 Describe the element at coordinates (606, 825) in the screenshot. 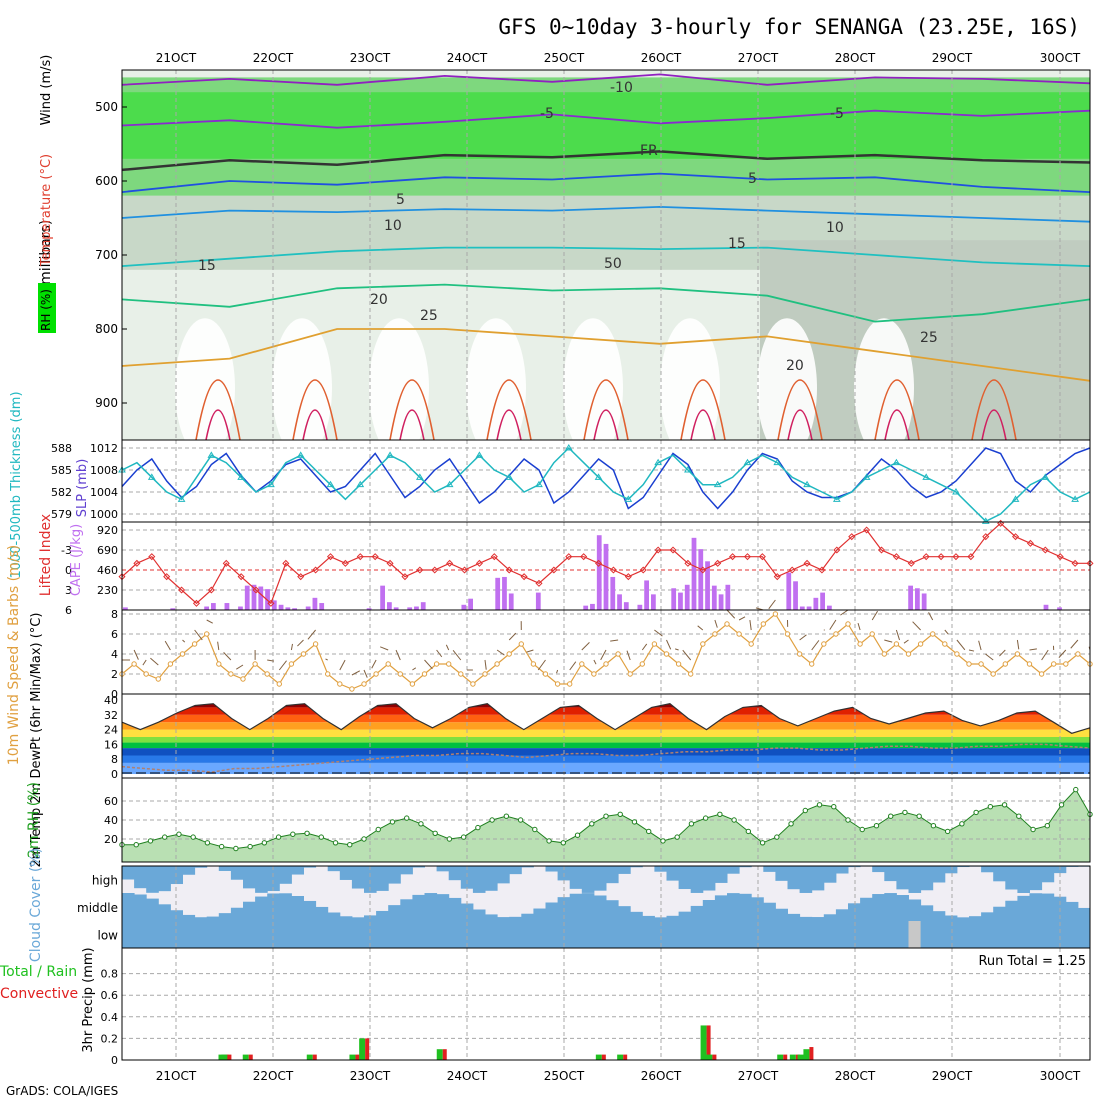

I see `rh-area` at that location.